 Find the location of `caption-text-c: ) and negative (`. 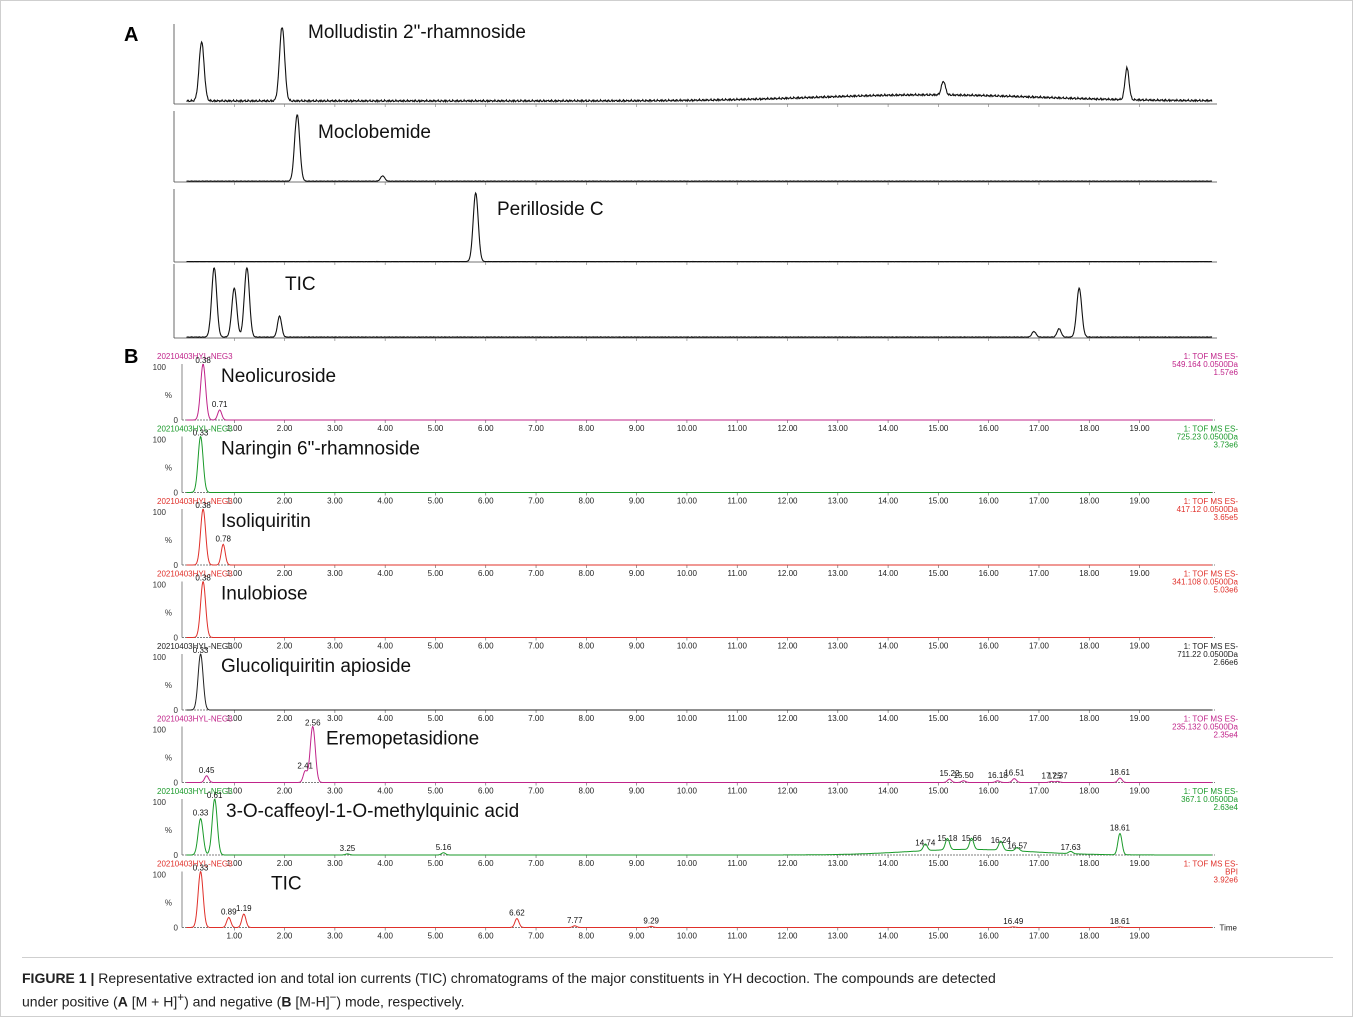

caption-text-c: ) and negative ( is located at coordinates (233, 1001).